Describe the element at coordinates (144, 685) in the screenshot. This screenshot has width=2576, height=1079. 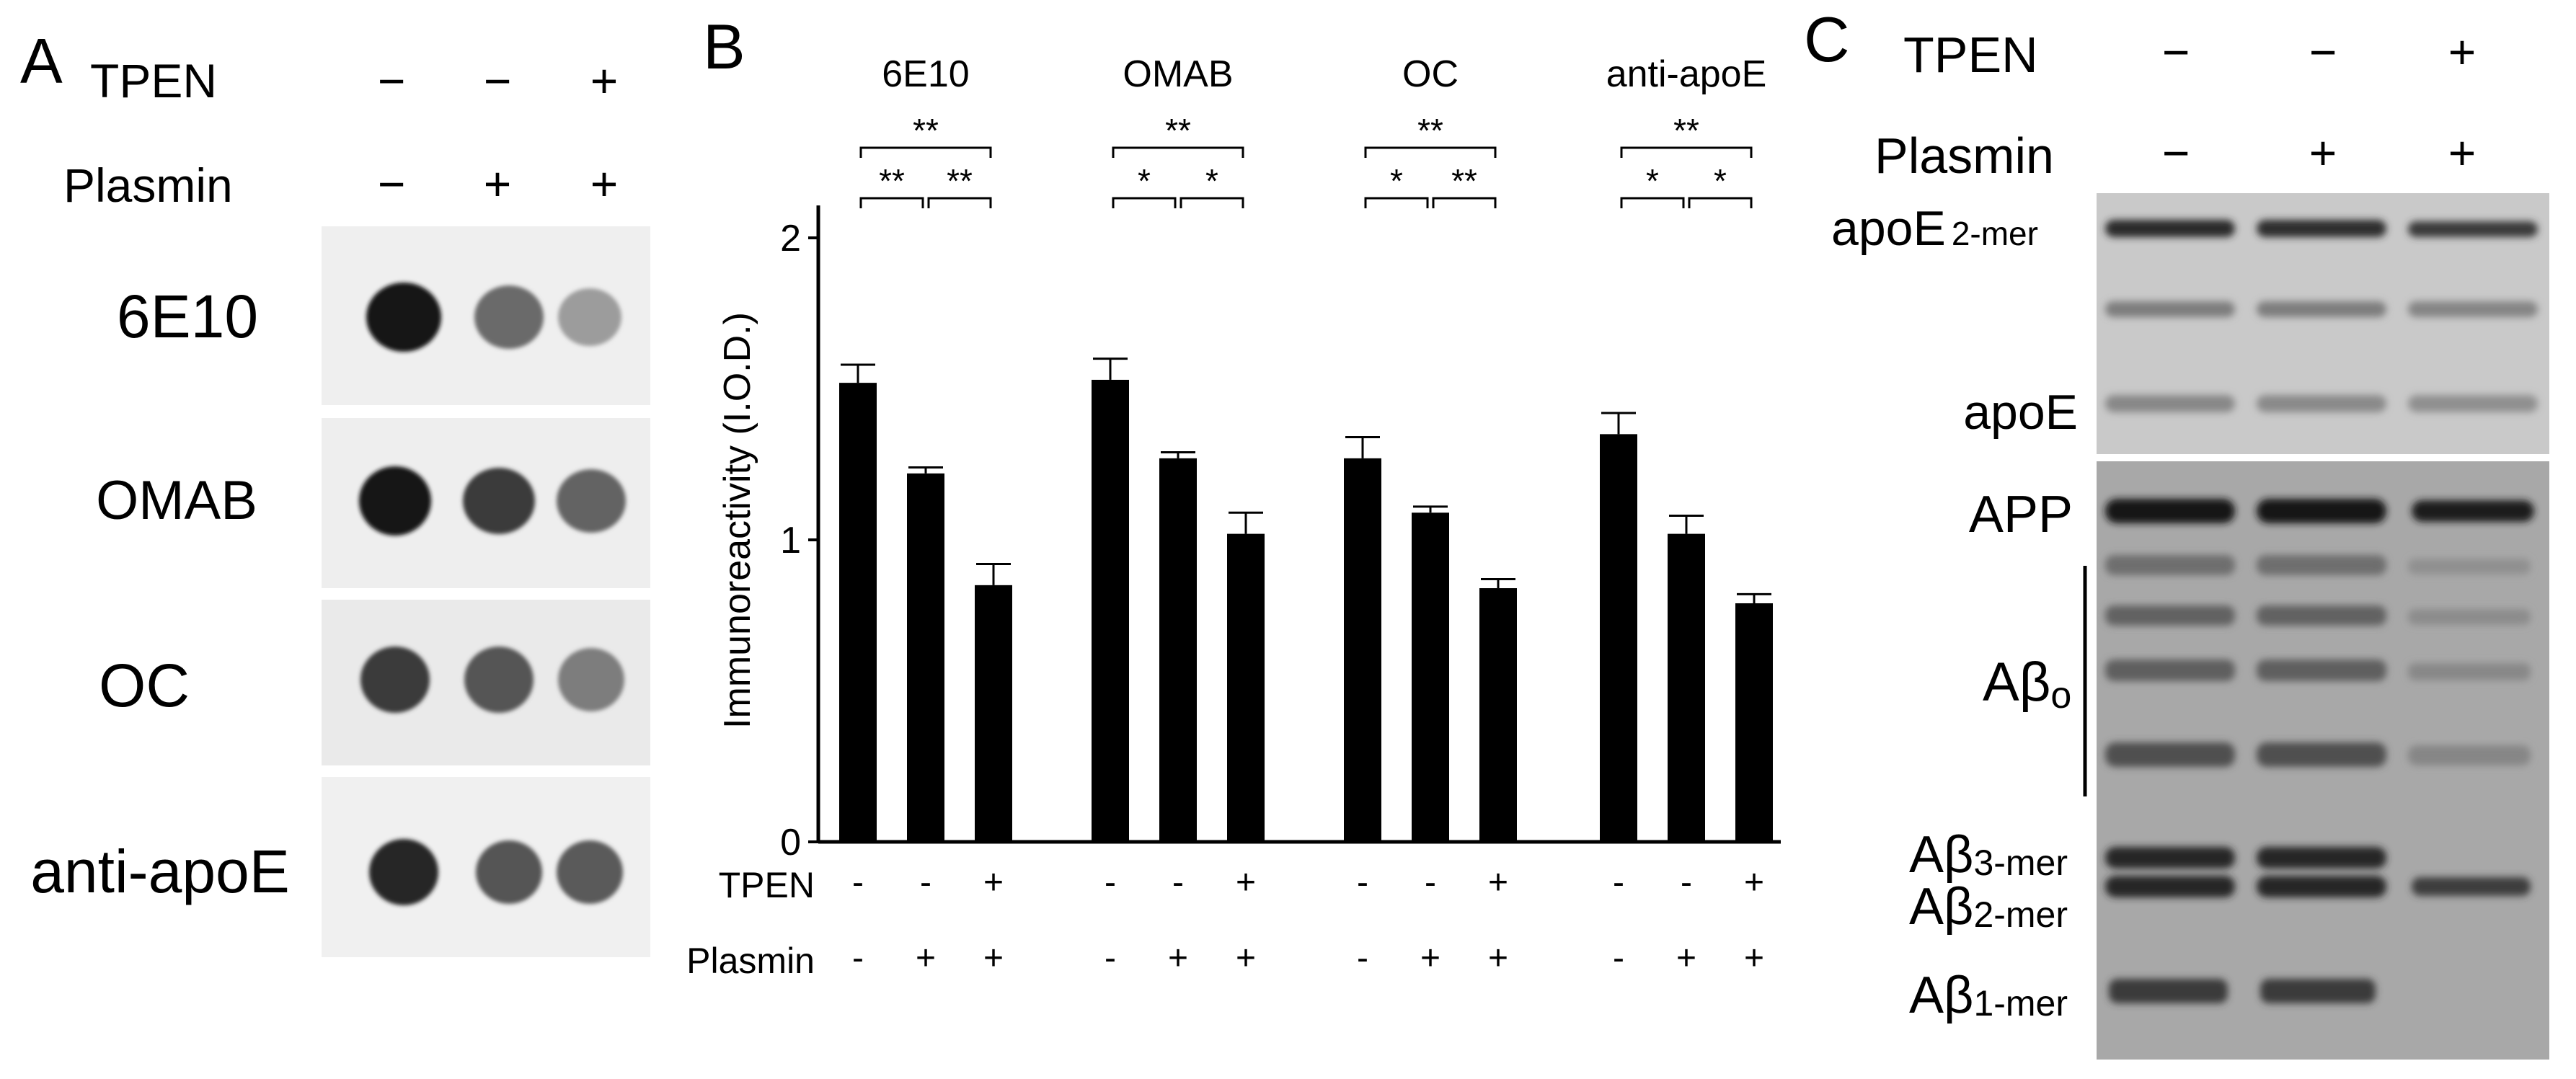
I see `row-label-oc: OC` at that location.